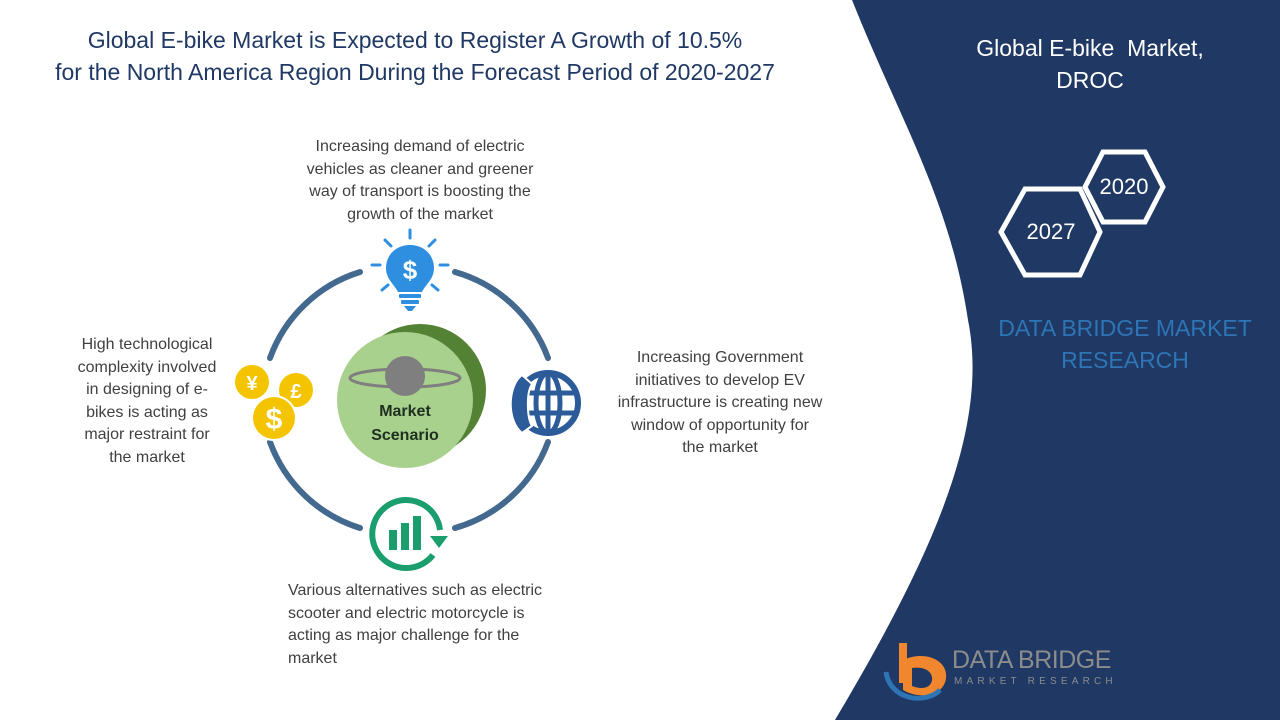 This screenshot has height=720, width=1280. Describe the element at coordinates (147, 389) in the screenshot. I see `driver-left-line: in designing of e-` at that location.